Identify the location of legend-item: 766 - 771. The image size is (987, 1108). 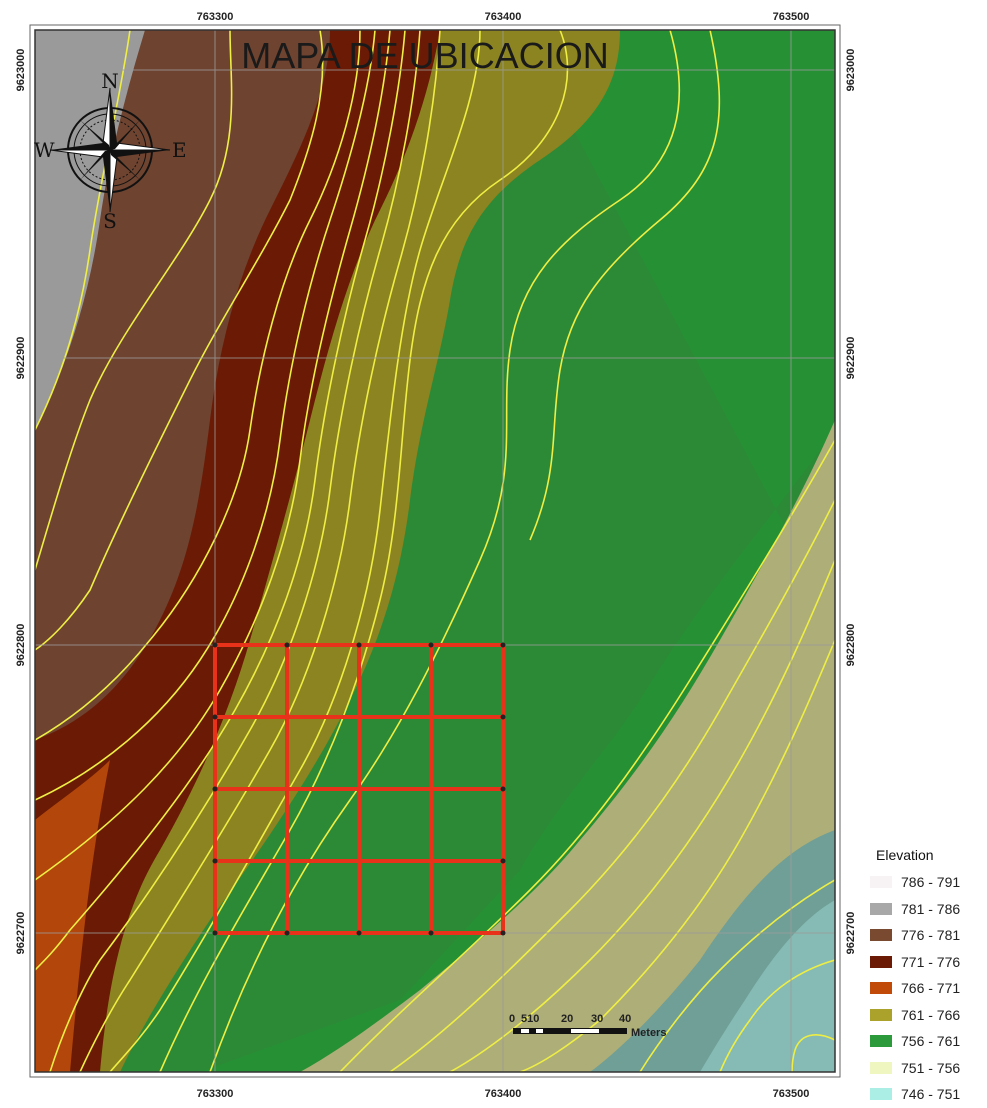
(928, 988).